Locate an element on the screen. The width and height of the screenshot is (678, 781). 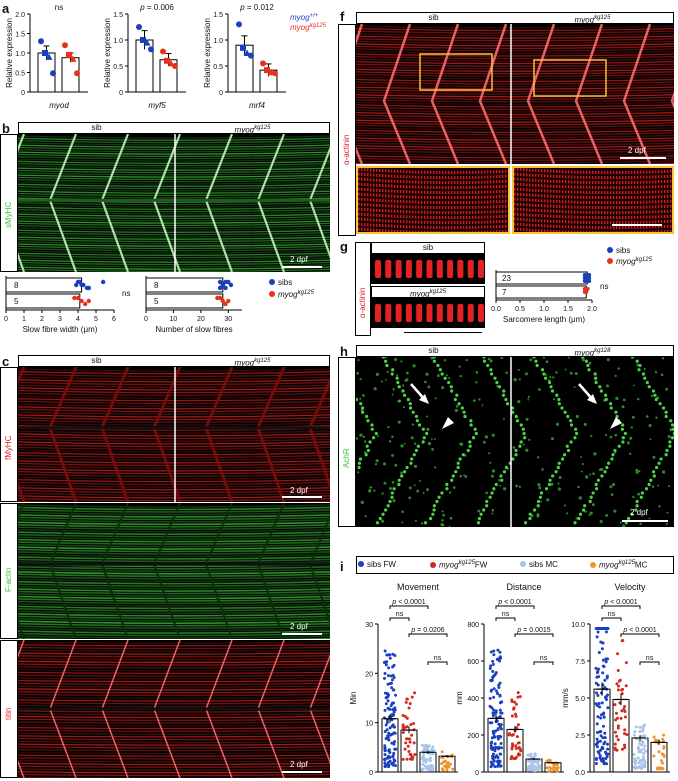
panel-i-bracket-mid-label: p < 0.0001 is located at coordinates (639, 630).